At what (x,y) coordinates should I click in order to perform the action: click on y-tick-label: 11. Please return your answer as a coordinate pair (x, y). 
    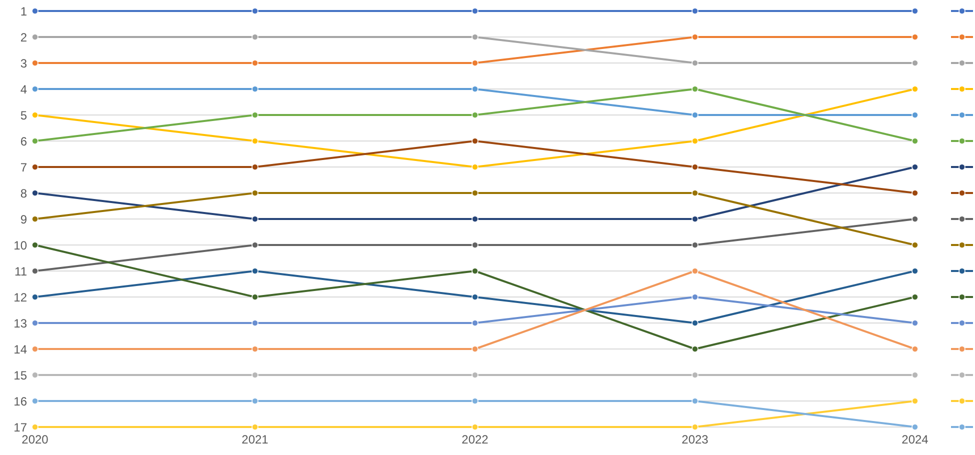
    Looking at the image, I should click on (21, 271).